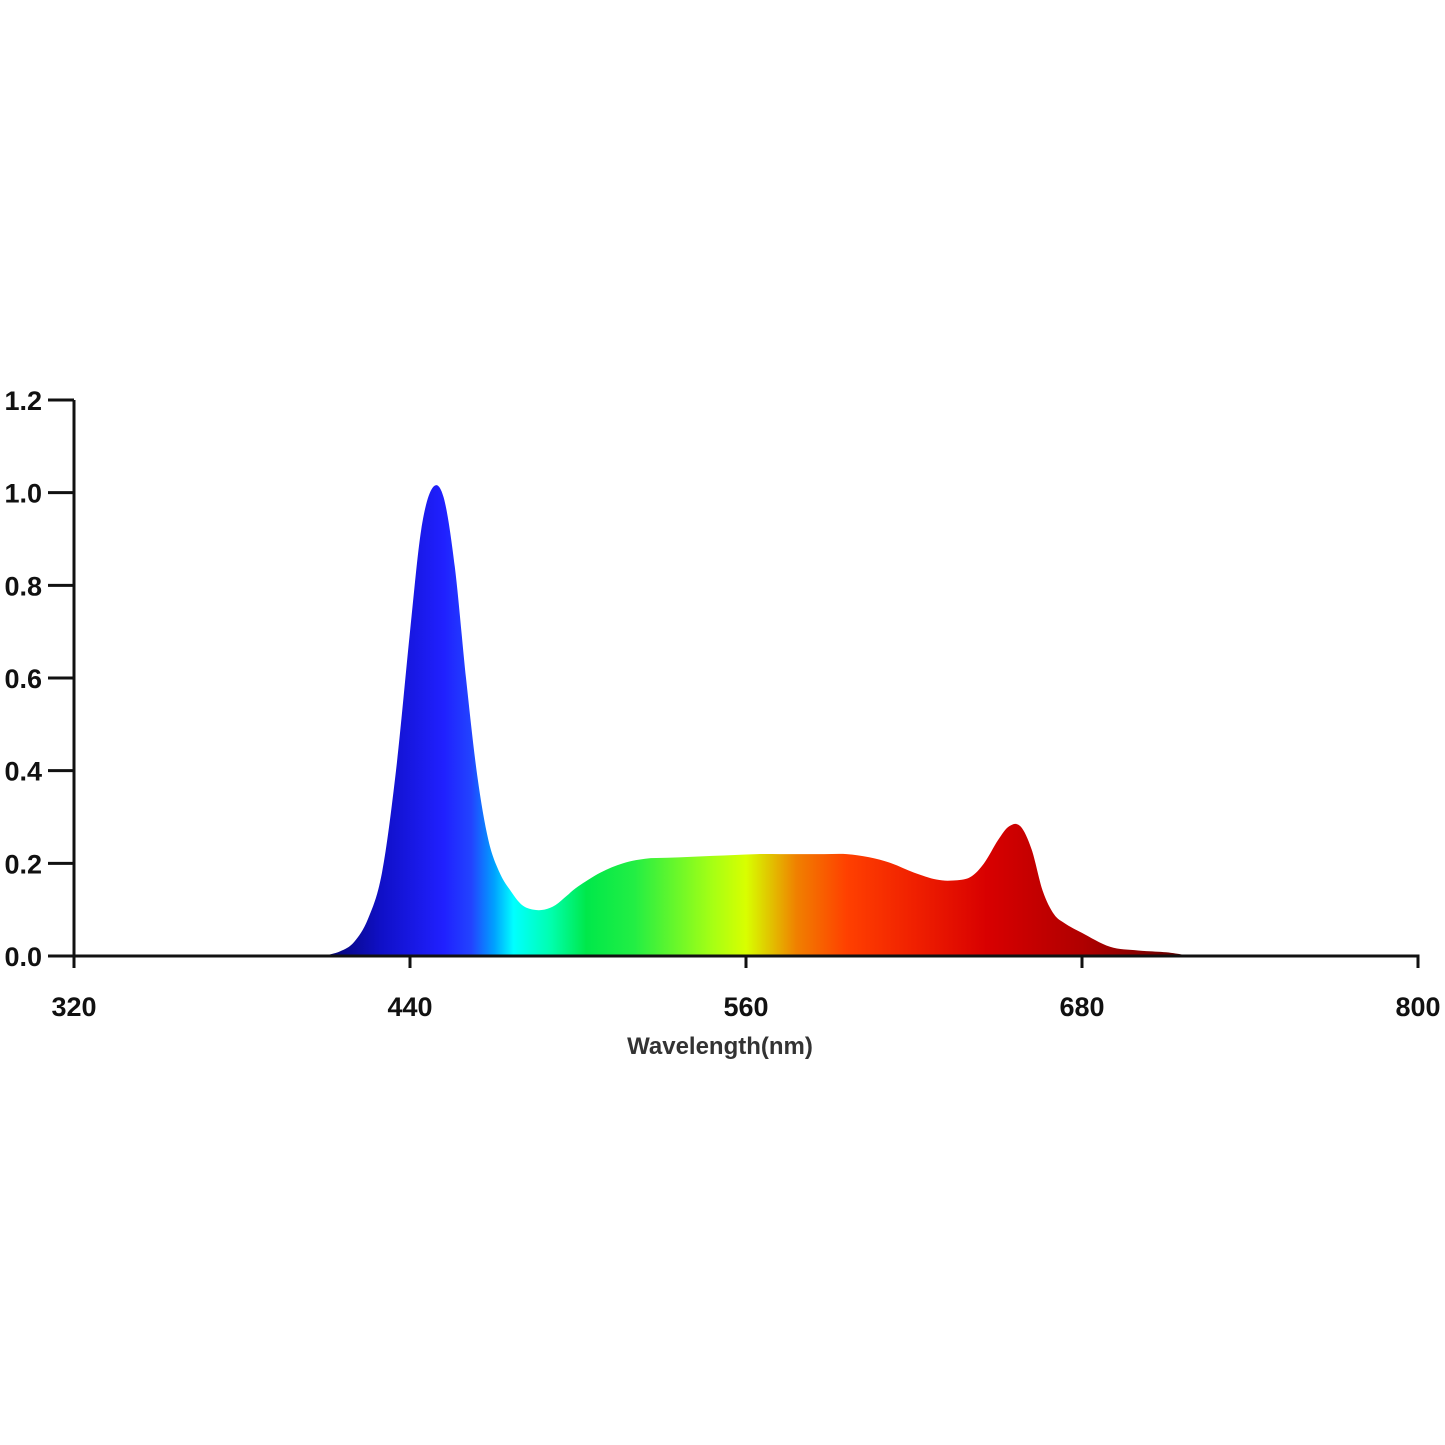  What do you see at coordinates (409, 1007) in the screenshot?
I see `x-tick-label: 440` at bounding box center [409, 1007].